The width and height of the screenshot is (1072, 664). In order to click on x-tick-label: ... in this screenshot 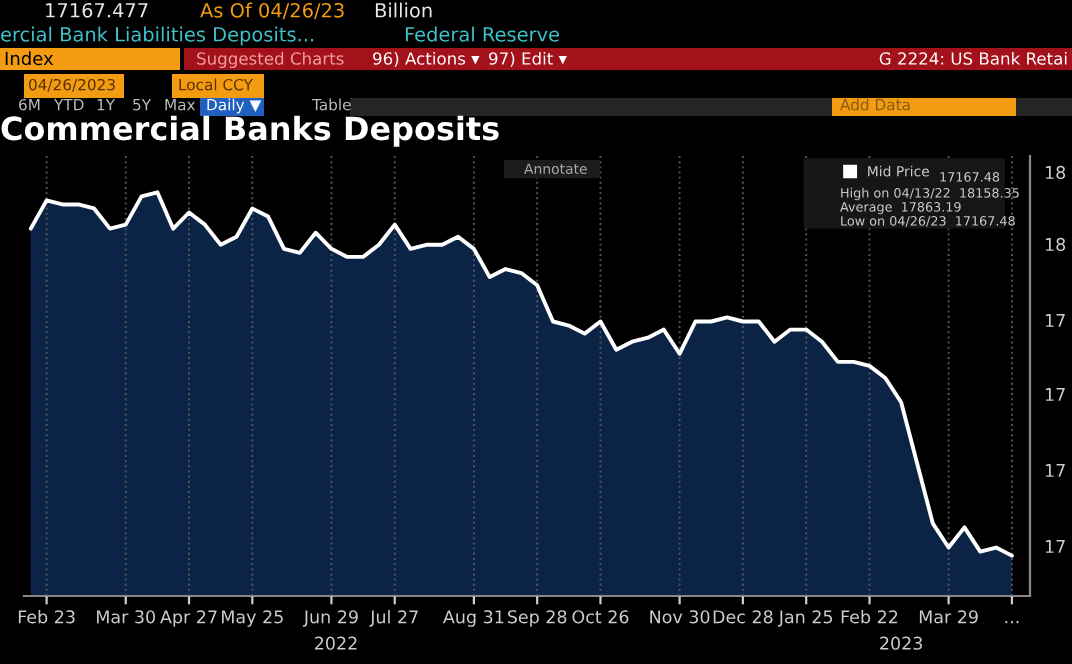, I will do `click(1012, 622)`.